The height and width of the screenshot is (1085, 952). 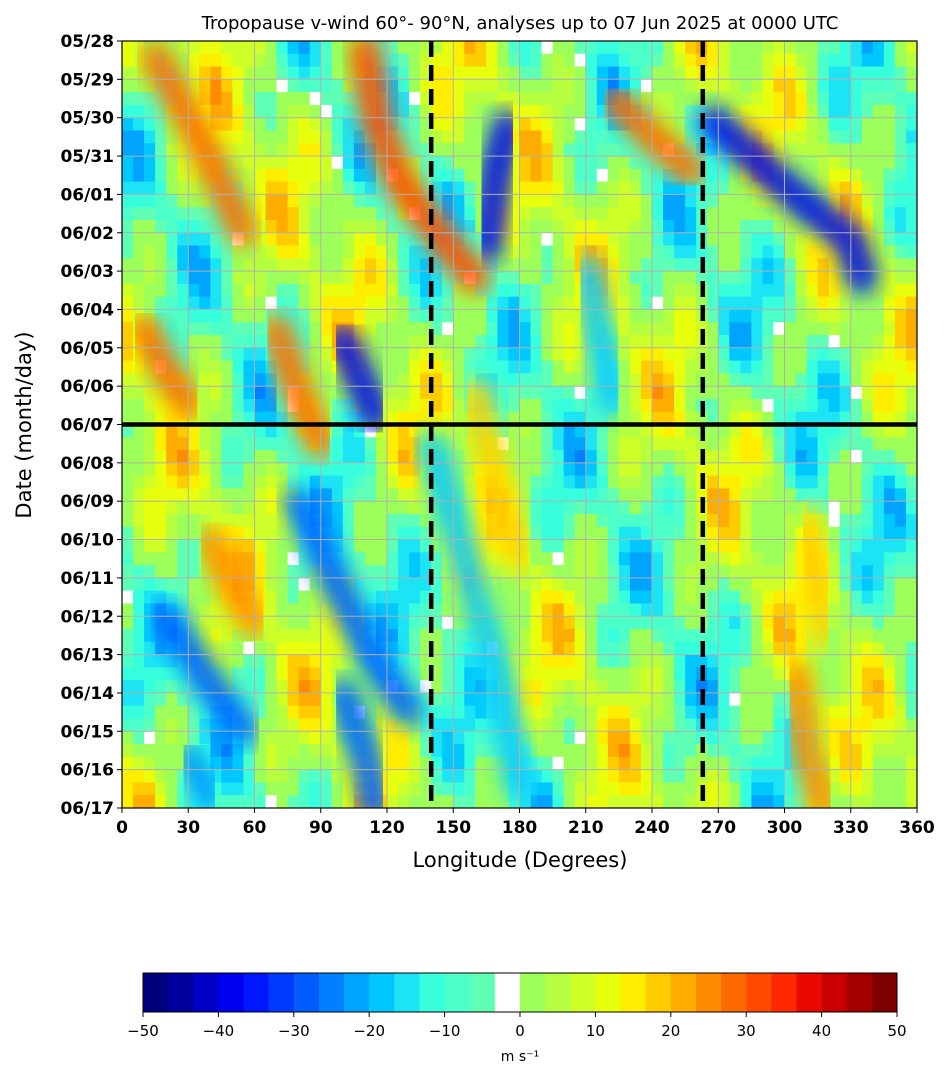 What do you see at coordinates (482, 992) in the screenshot?
I see `colorbar-swatch` at bounding box center [482, 992].